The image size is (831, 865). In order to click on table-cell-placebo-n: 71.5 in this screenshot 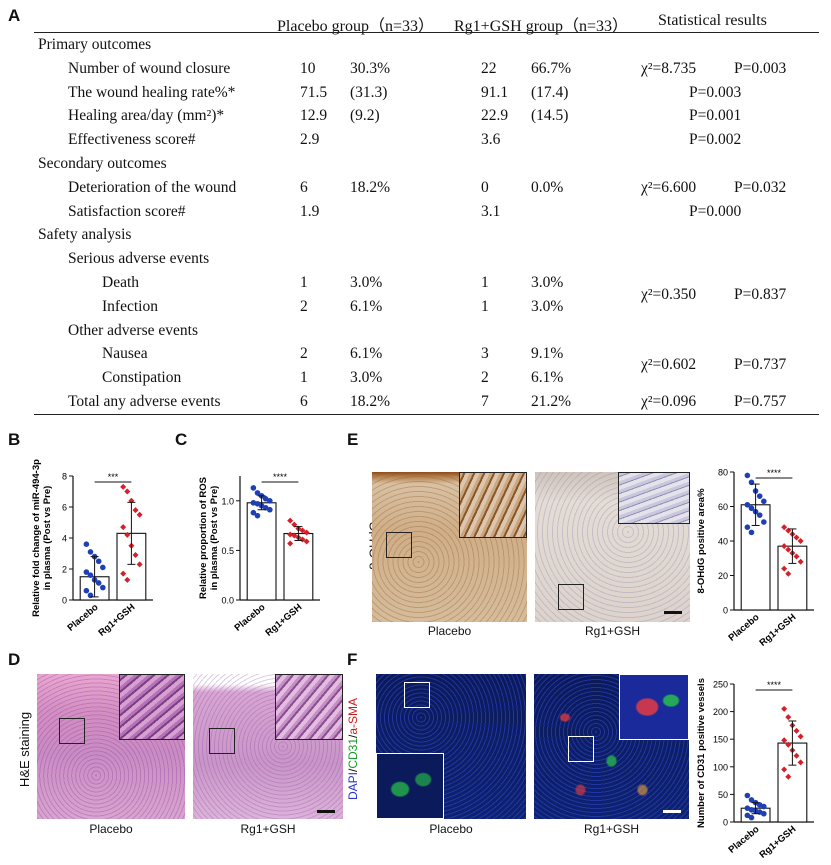, I will do `click(314, 92)`.